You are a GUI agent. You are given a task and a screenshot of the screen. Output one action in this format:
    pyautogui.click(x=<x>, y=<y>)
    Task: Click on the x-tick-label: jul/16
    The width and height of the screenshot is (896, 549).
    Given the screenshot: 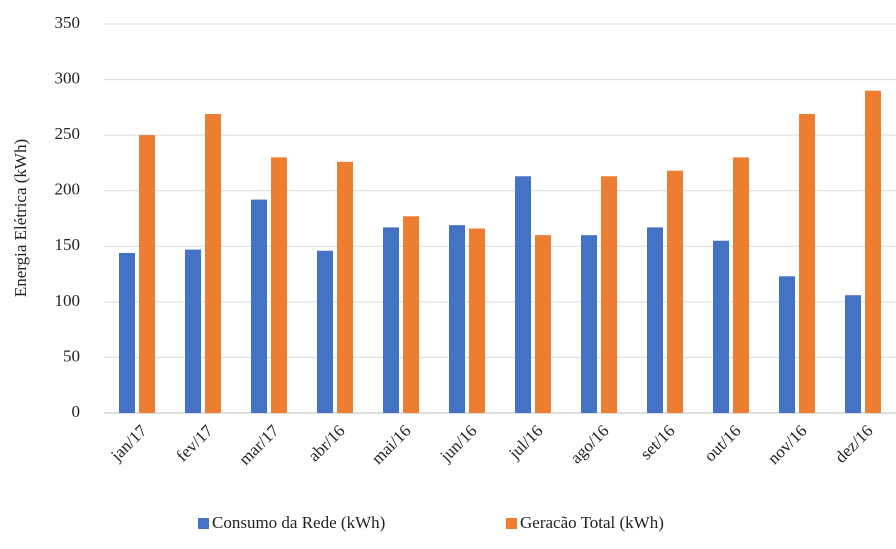 What is the action you would take?
    pyautogui.click(x=525, y=442)
    